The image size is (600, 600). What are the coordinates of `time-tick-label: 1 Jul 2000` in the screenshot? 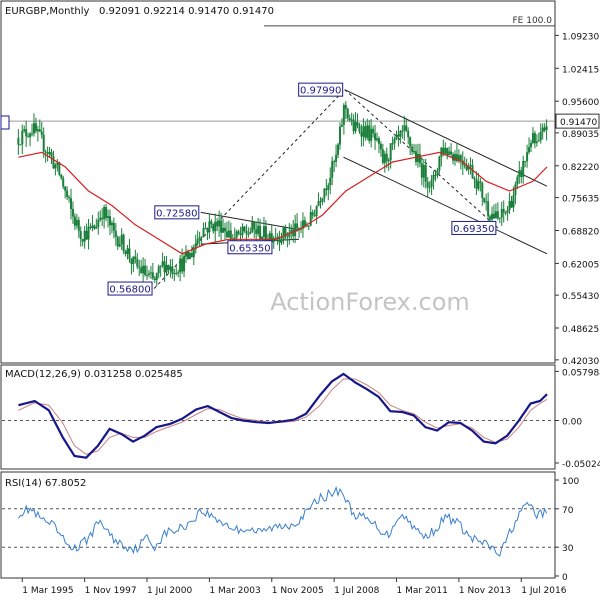 It's located at (169, 591).